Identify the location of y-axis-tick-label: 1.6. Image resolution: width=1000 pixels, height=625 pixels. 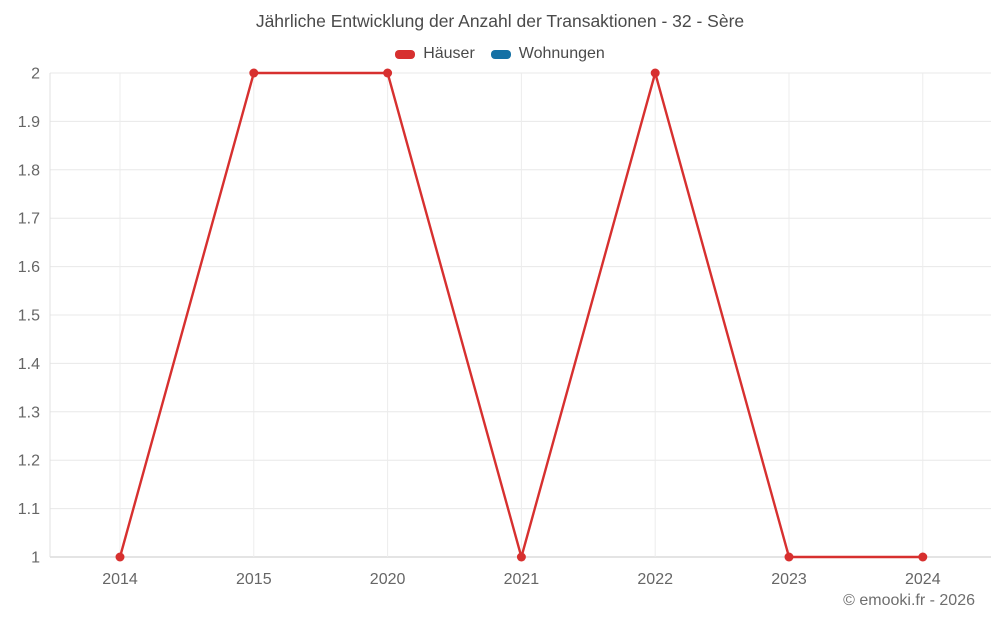
(29, 267).